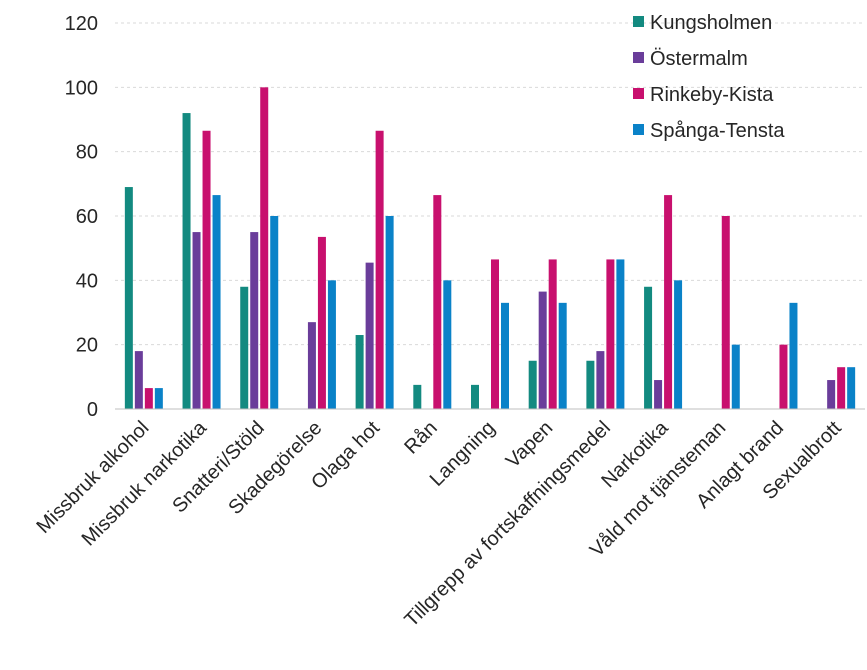 This screenshot has width=867, height=670. What do you see at coordinates (600, 380) in the screenshot?
I see `bar--stermalm-8` at bounding box center [600, 380].